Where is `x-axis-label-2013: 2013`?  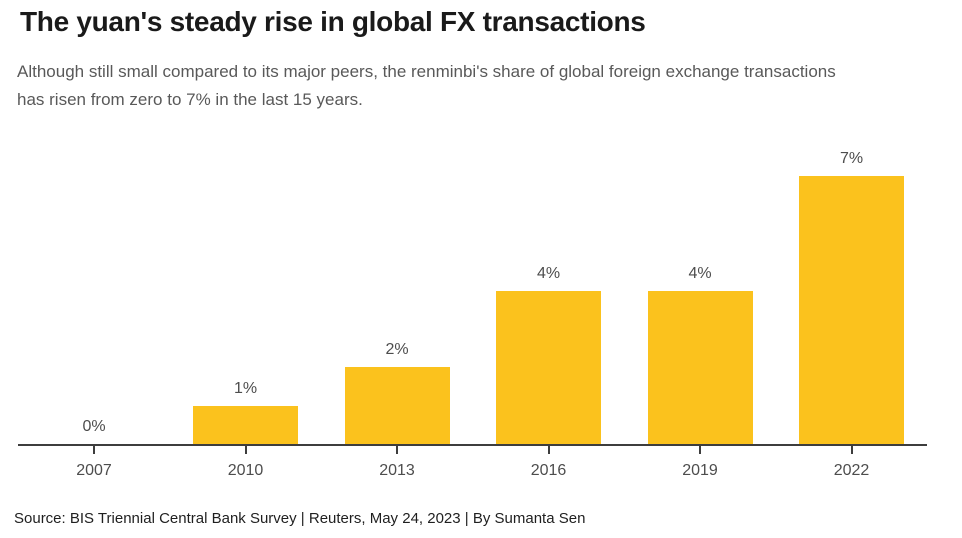
x-axis-label-2013: 2013 is located at coordinates (397, 470).